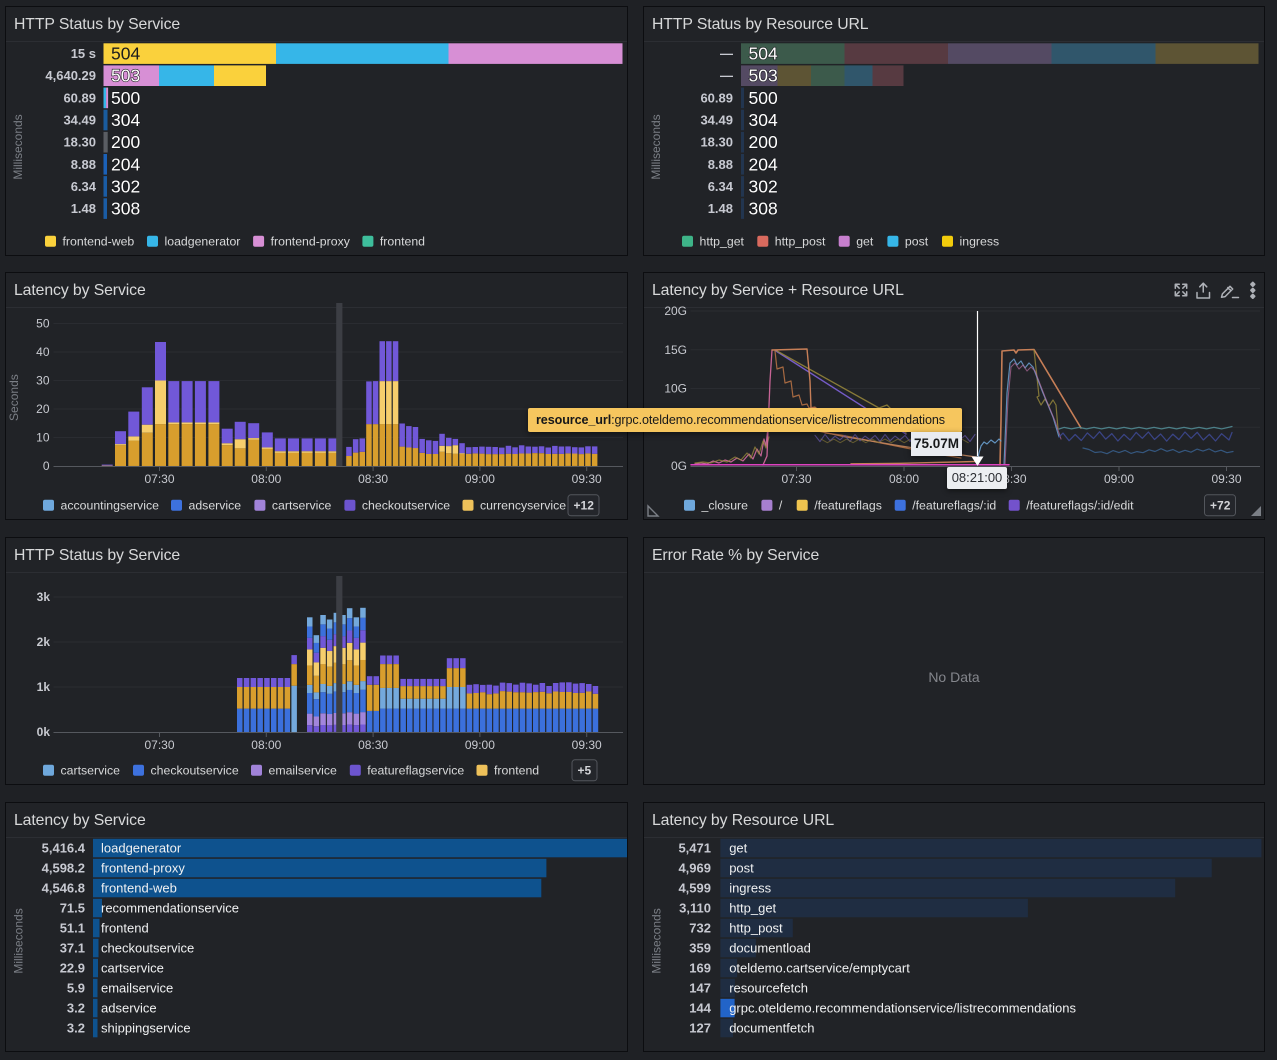  What do you see at coordinates (72, 968) in the screenshot?
I see `svg-text: 22.9` at bounding box center [72, 968].